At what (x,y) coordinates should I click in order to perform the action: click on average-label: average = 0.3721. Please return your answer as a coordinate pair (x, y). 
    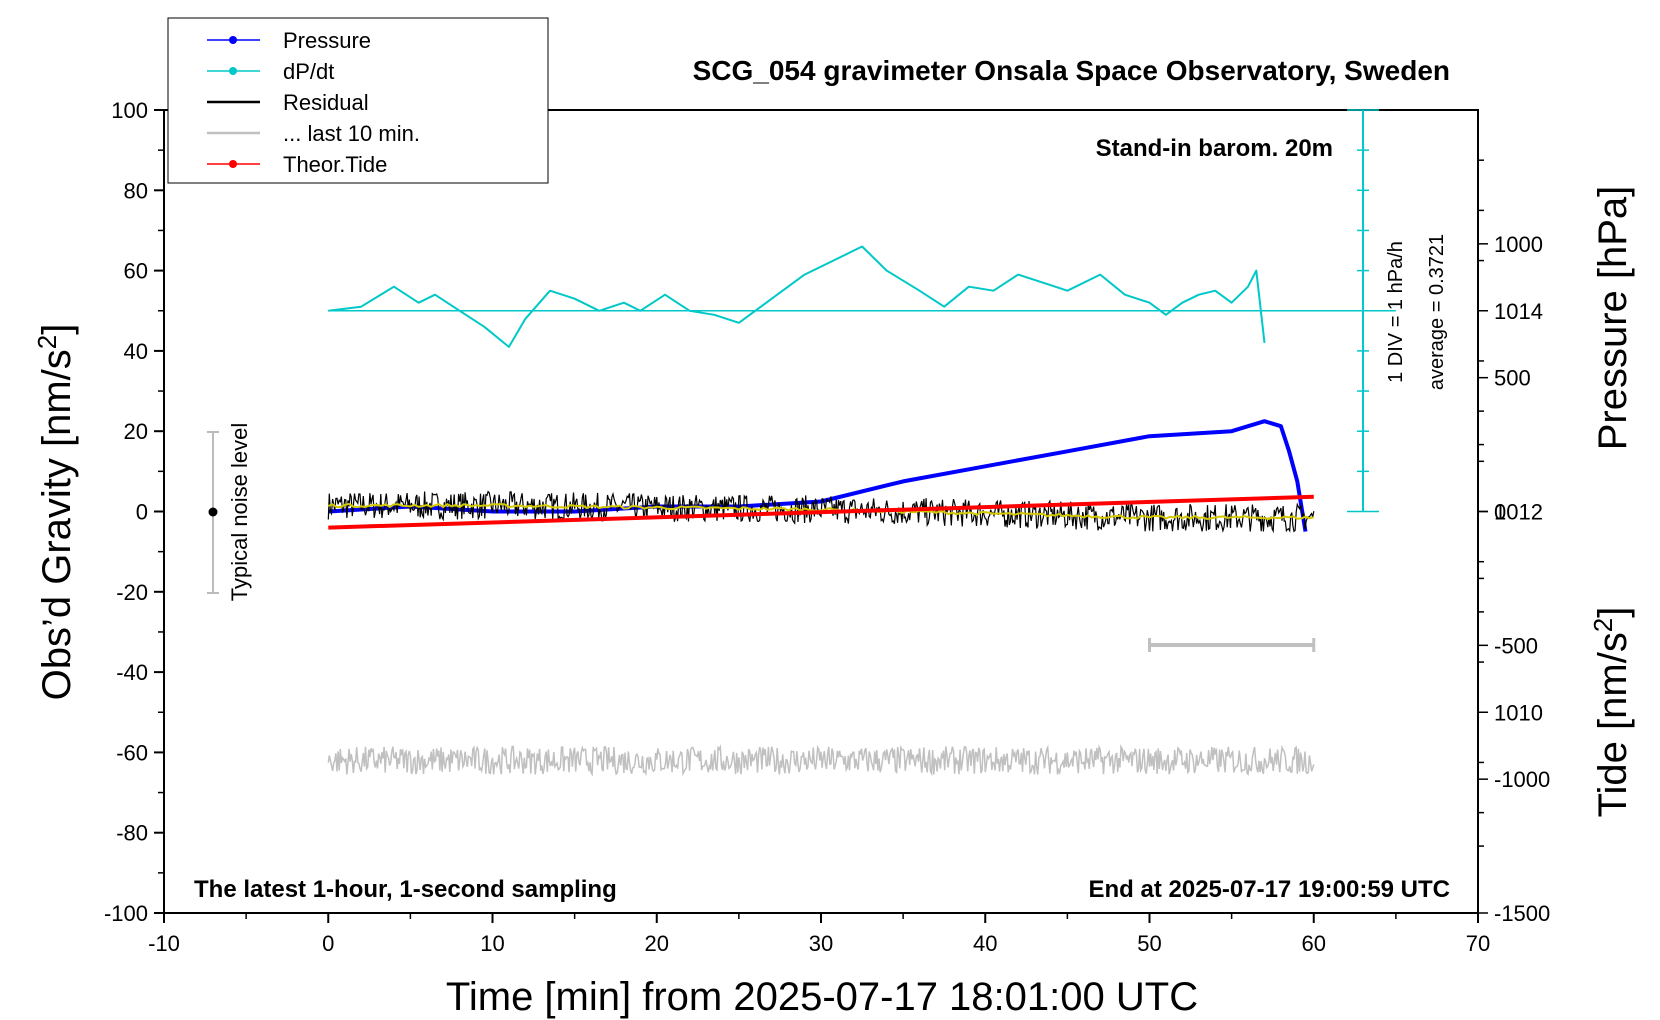
    Looking at the image, I should click on (1437, 312).